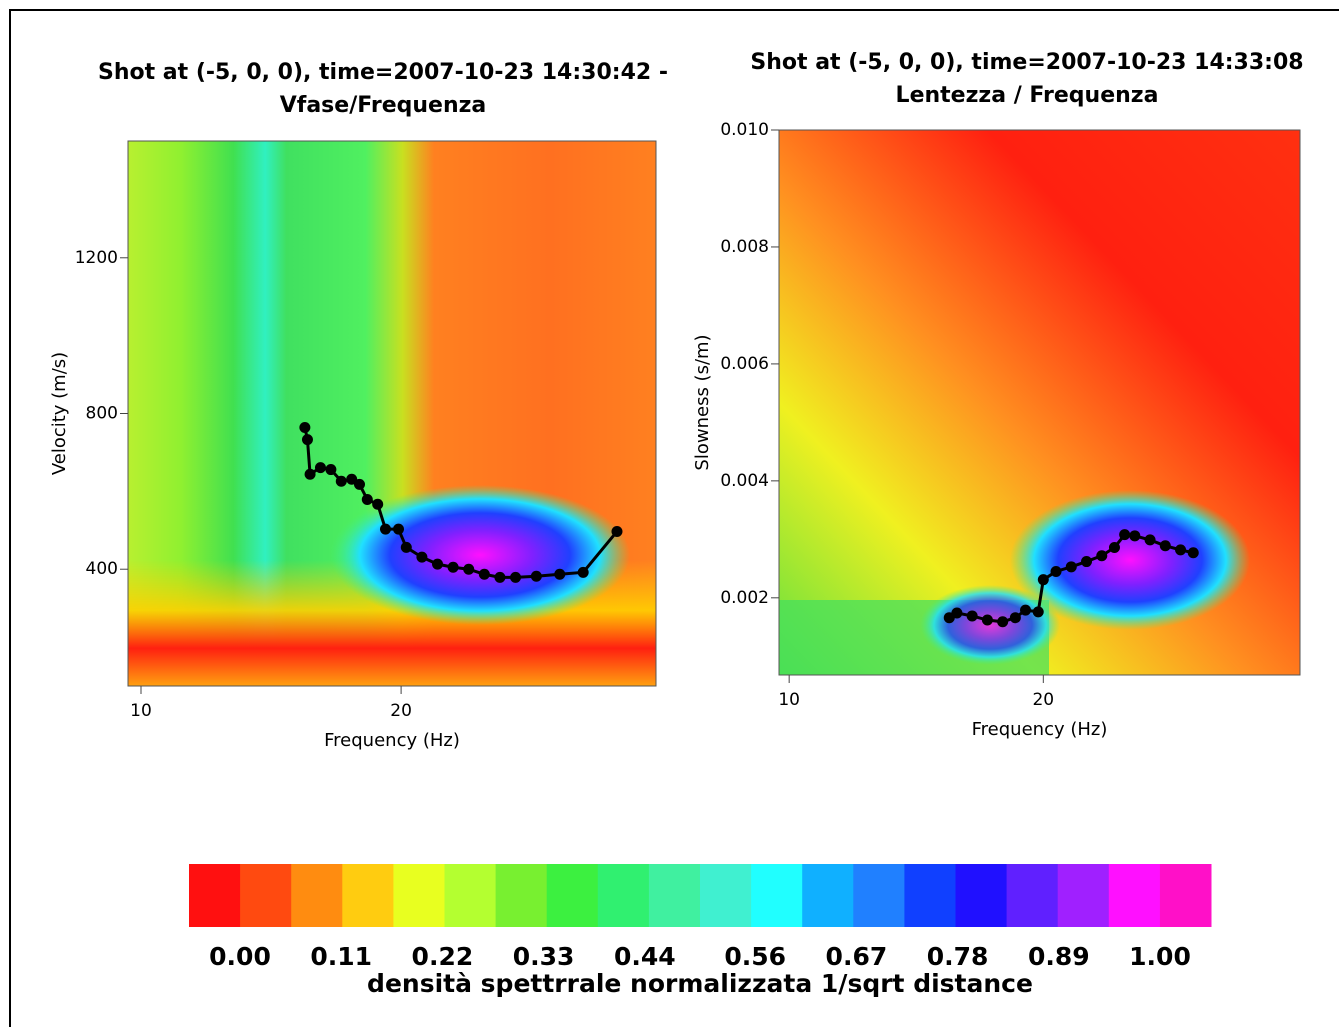 The height and width of the screenshot is (1031, 1339). I want to click on y-tick-label: 0.010, so click(744, 130).